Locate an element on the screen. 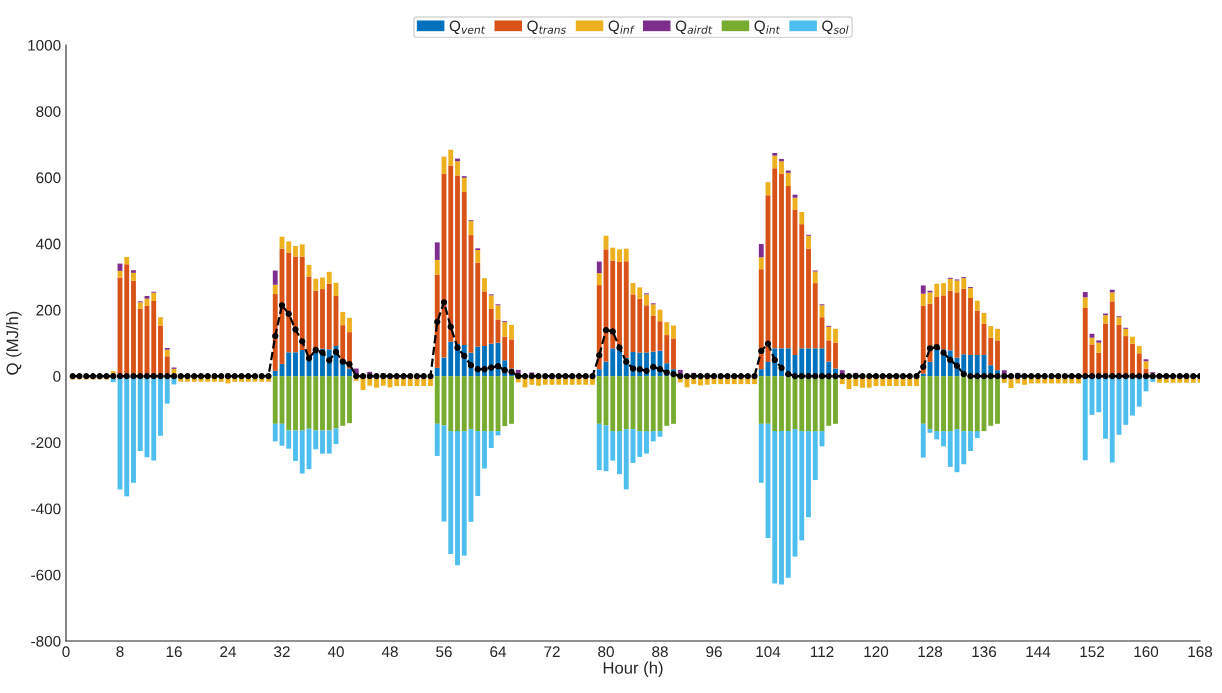 The image size is (1222, 693). y-axis-title: Q (MJ/h) is located at coordinates (14, 343).